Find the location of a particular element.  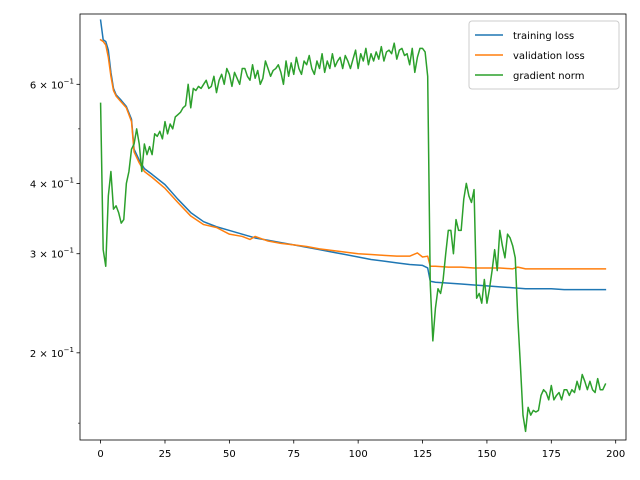

x-tick-label: 100 is located at coordinates (358, 454).